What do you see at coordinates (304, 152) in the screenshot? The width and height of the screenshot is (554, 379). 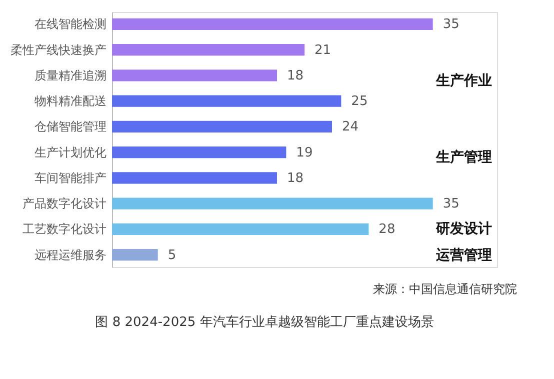 I see `data-label: 19` at bounding box center [304, 152].